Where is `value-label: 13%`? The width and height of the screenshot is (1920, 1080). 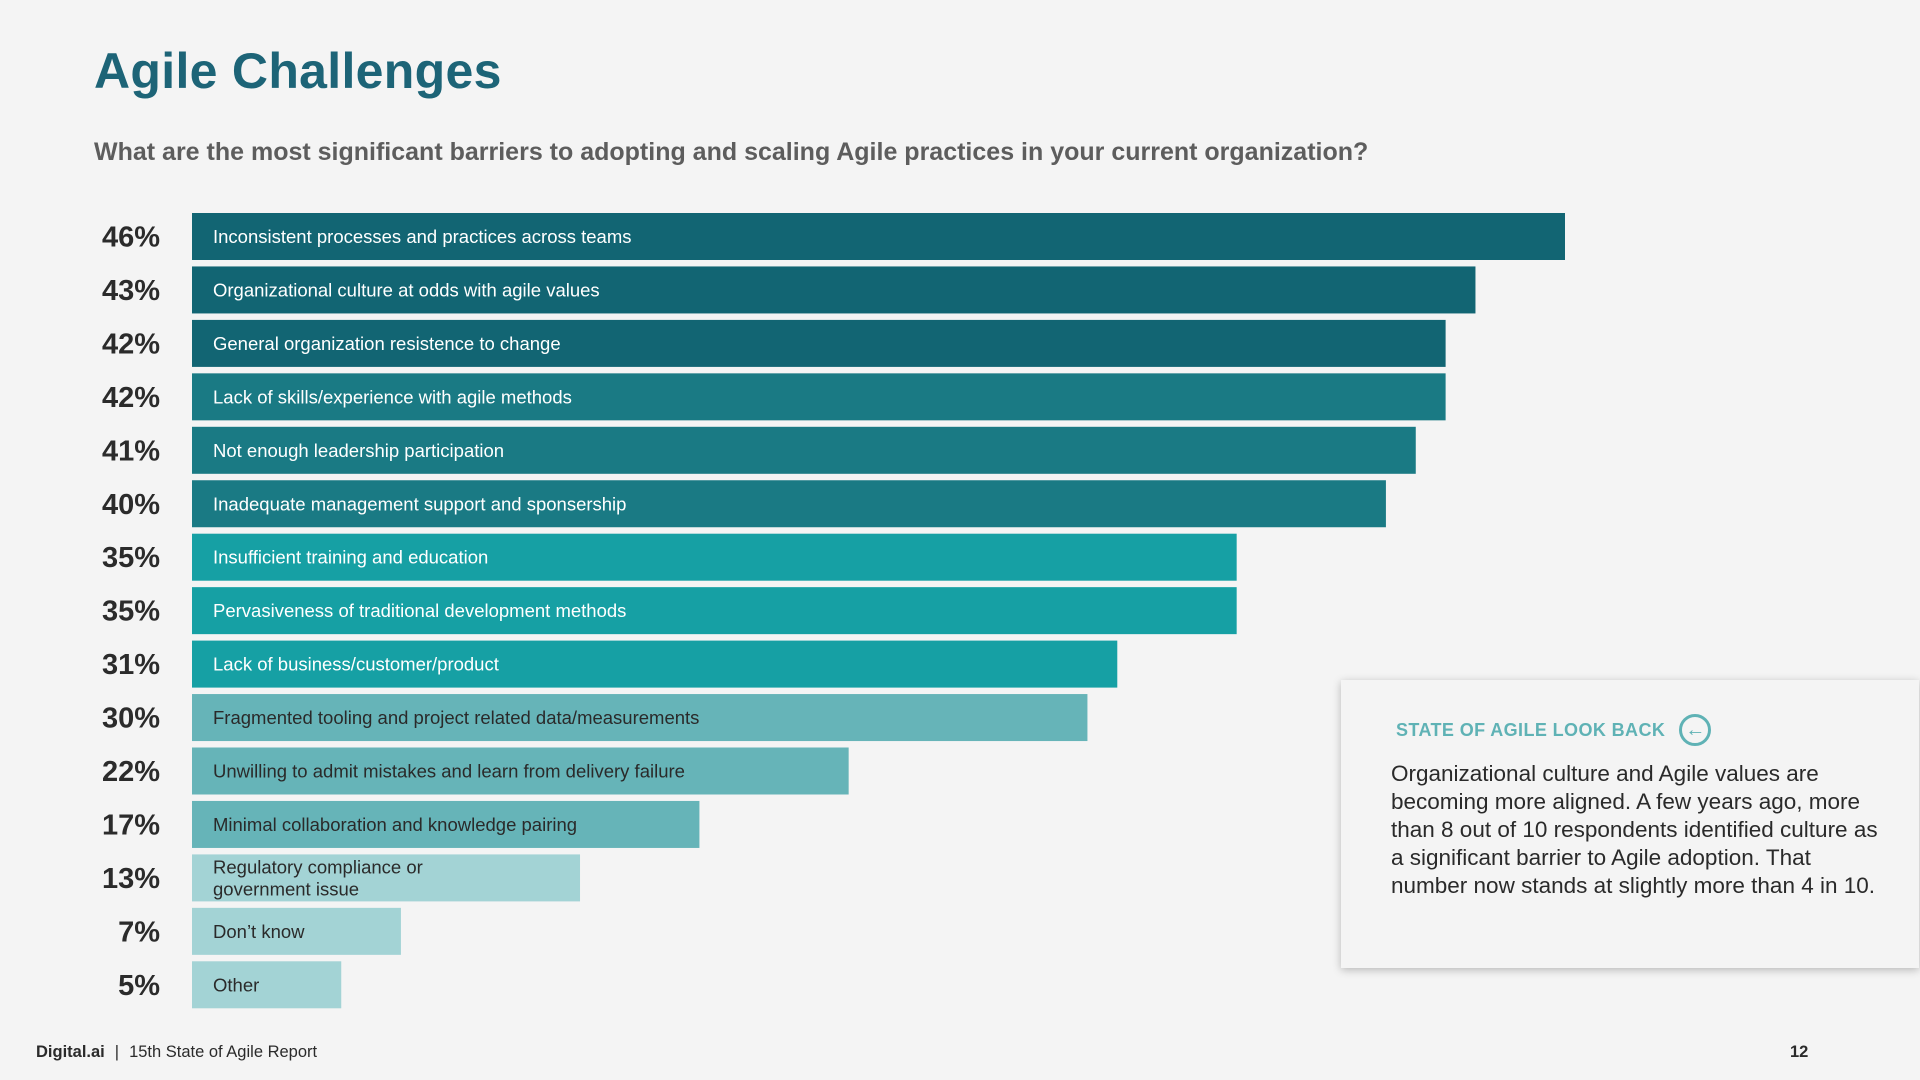
value-label: 13% is located at coordinates (131, 879).